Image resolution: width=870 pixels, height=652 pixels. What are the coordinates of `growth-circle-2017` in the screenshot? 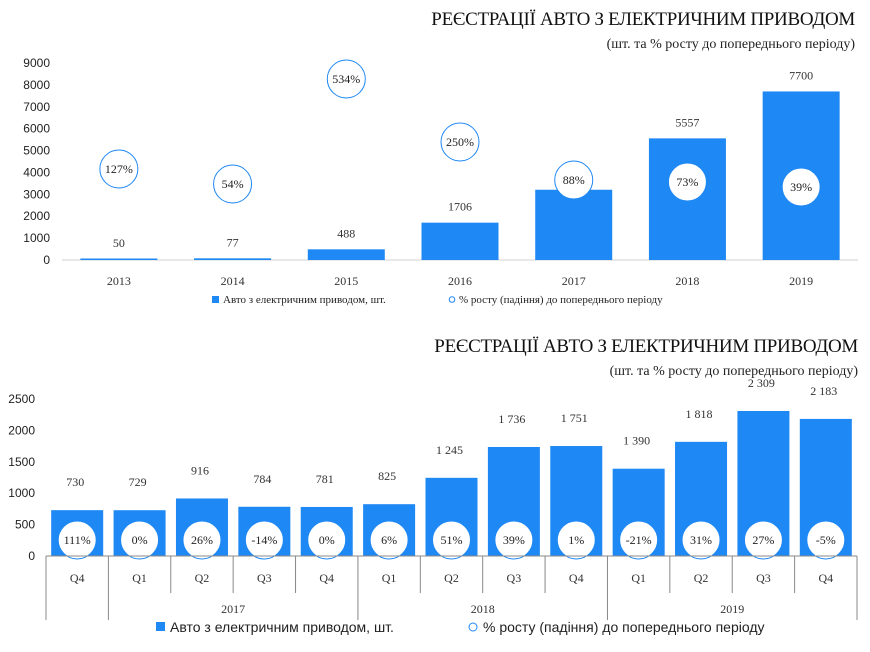 It's located at (574, 180).